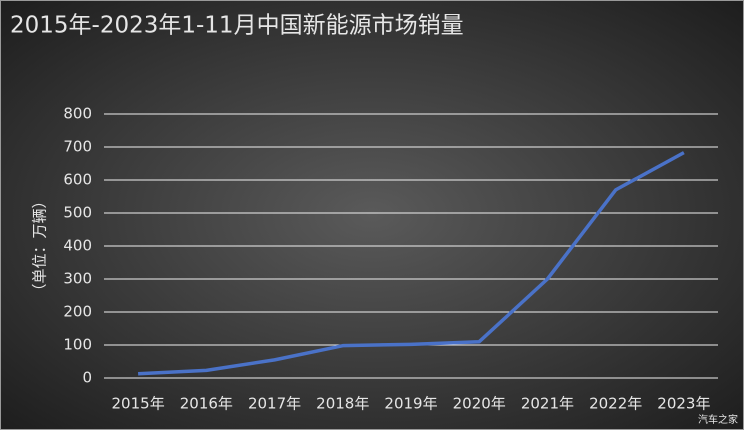  Describe the element at coordinates (342, 404) in the screenshot. I see `x-tick-label: 2018年` at that location.